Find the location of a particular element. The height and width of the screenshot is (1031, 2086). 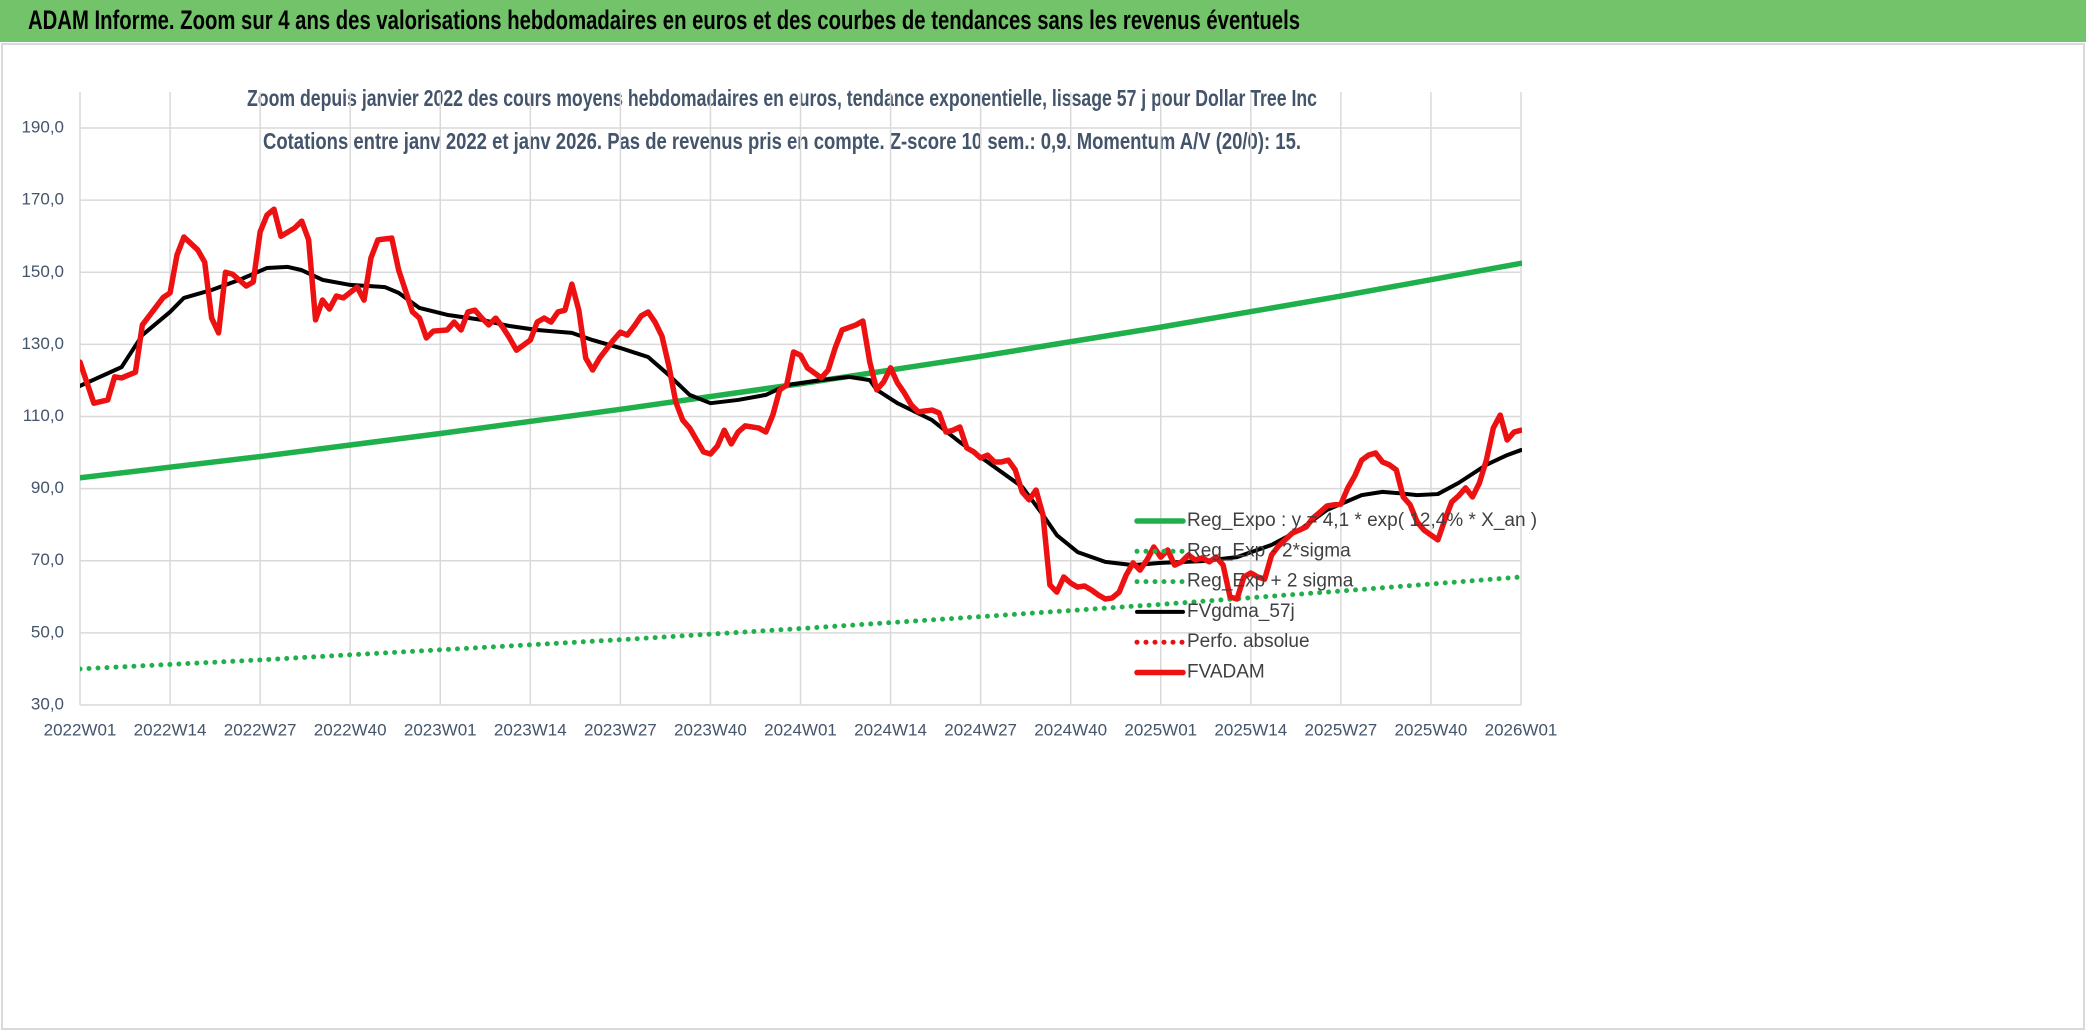

x-tick-label: 2022W14 is located at coordinates (170, 729).